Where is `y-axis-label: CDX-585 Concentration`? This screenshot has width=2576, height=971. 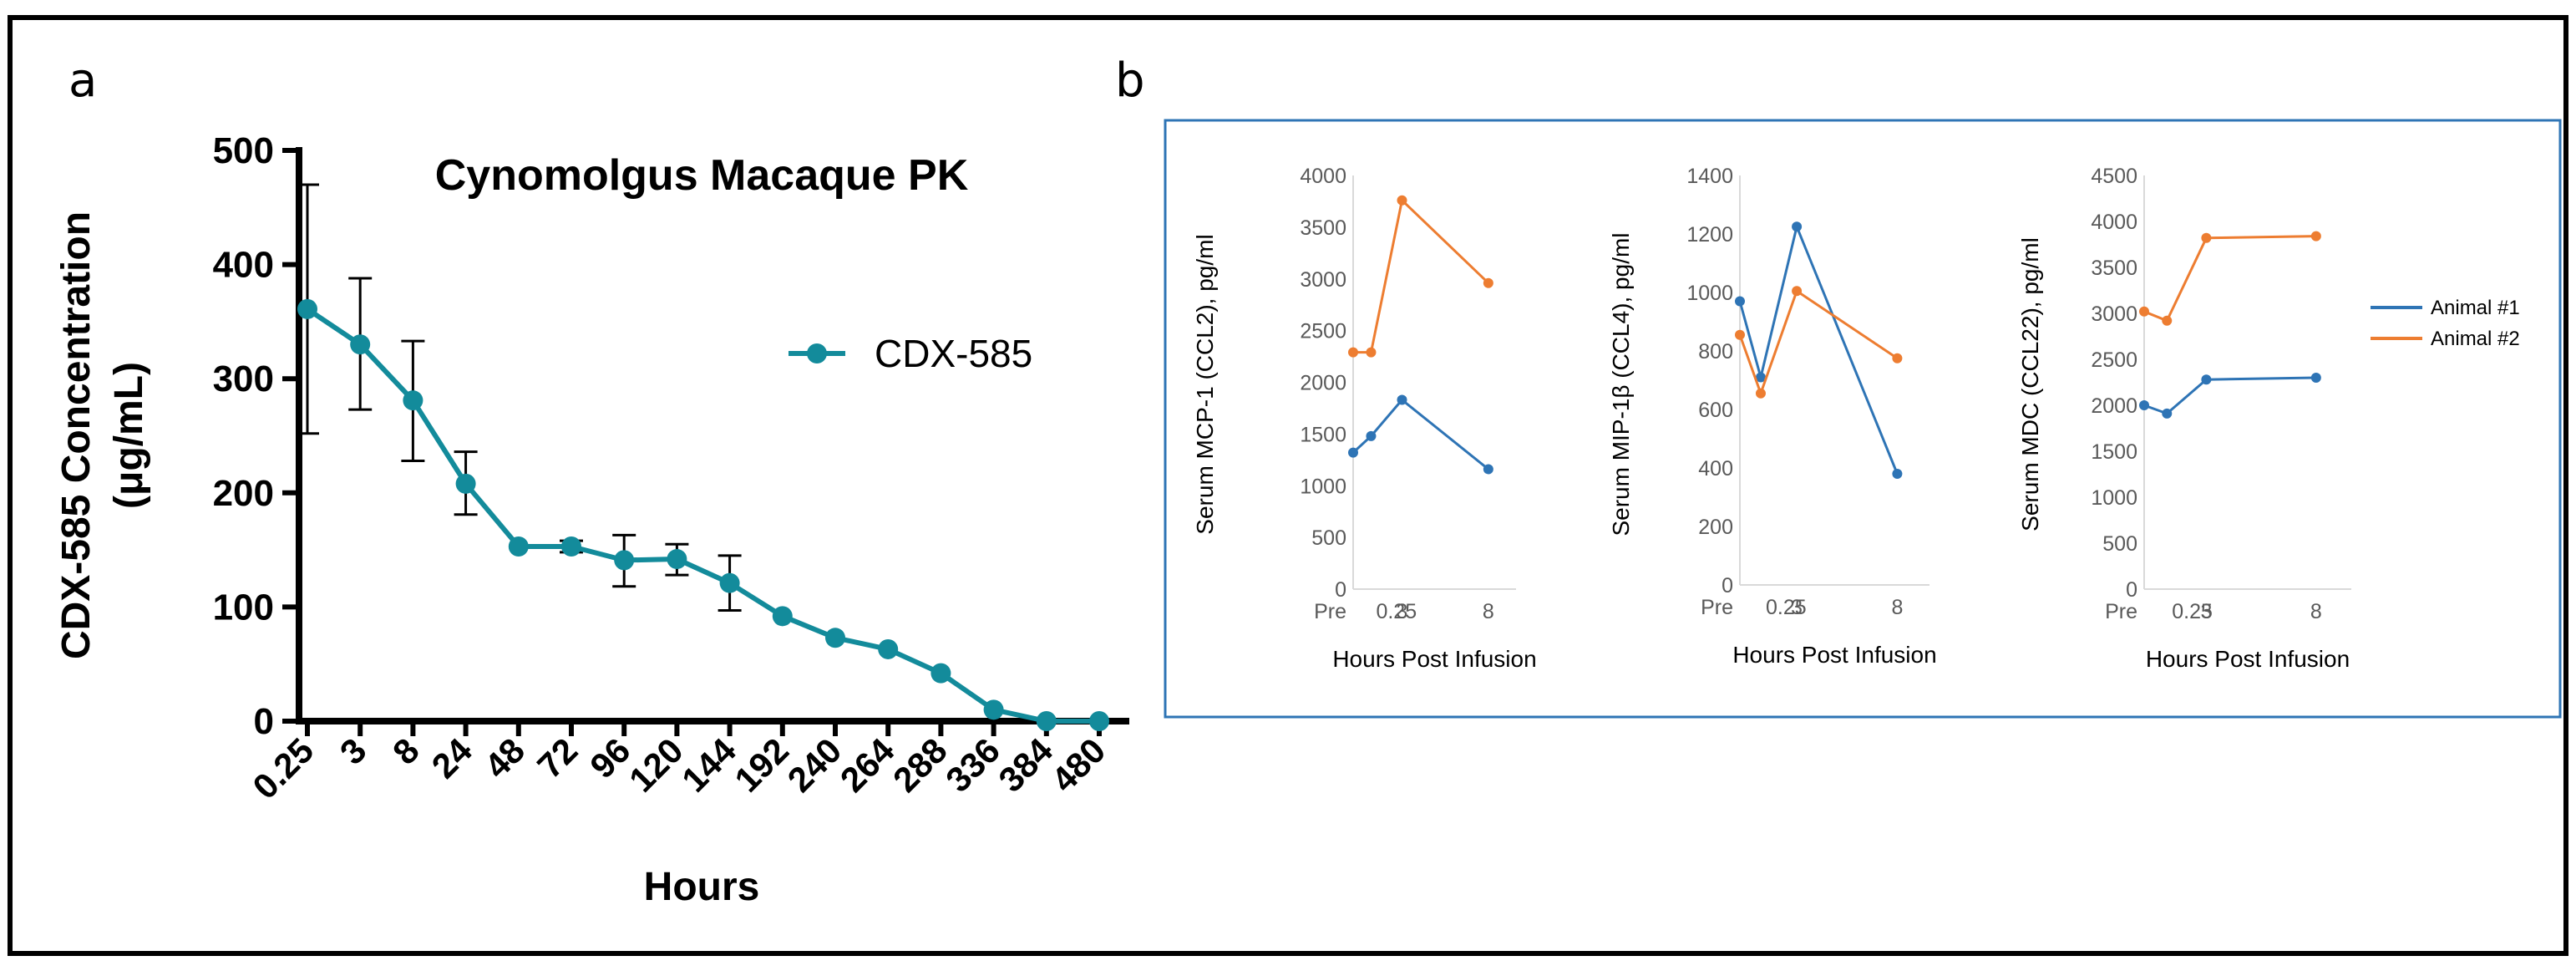
y-axis-label: CDX-585 Concentration is located at coordinates (76, 435).